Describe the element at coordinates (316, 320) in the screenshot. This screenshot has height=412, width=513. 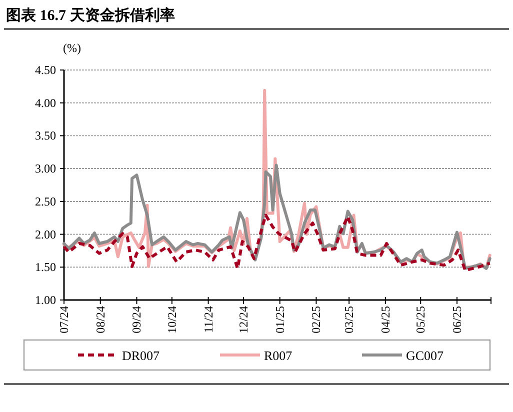
I see `x-tick-label: 02/25` at that location.